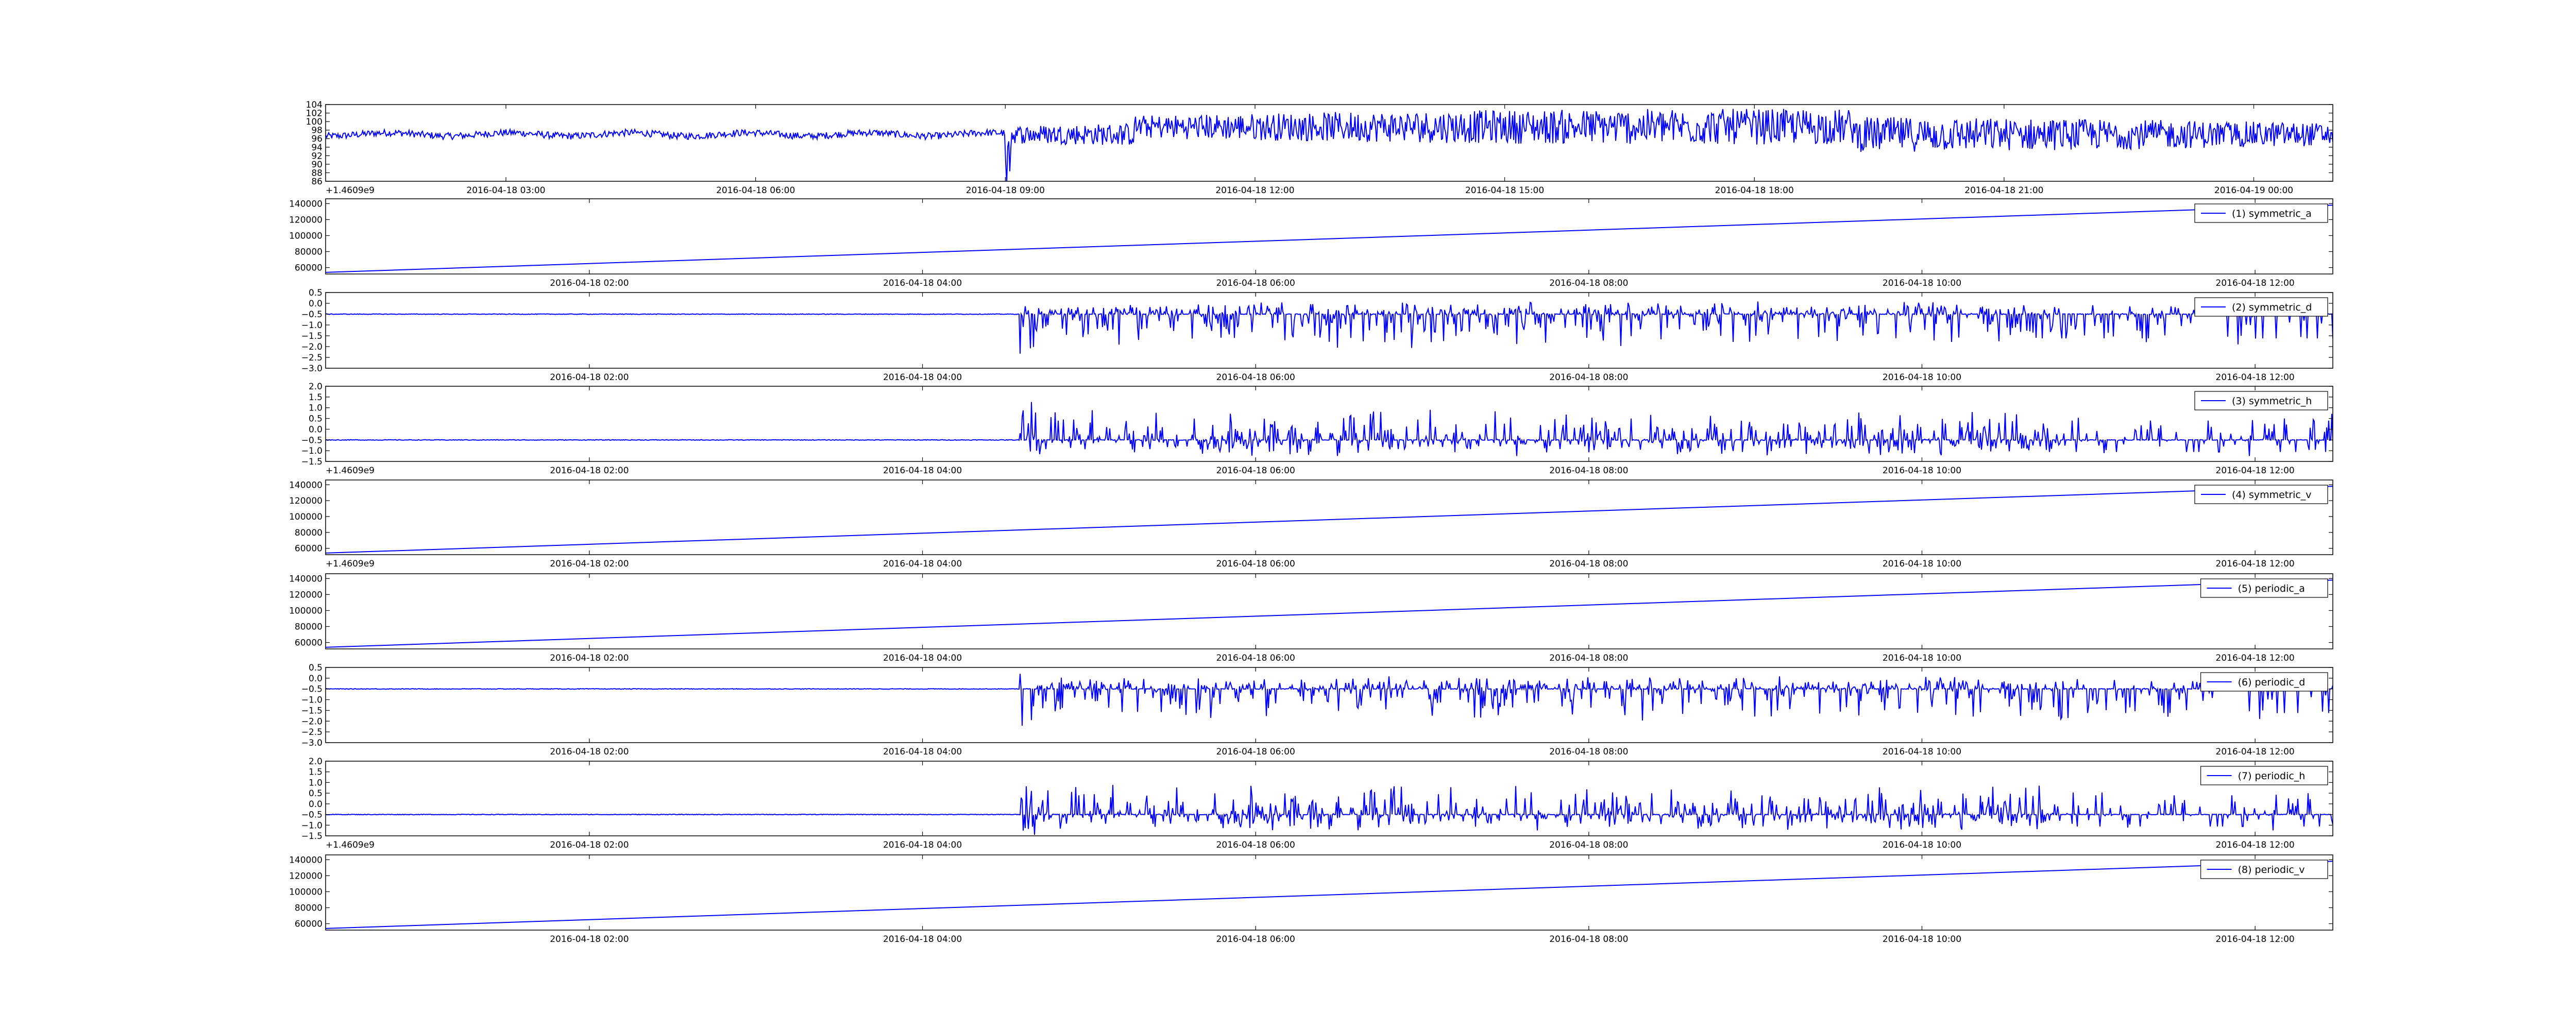 The height and width of the screenshot is (1030, 2576). Describe the element at coordinates (1005, 190) in the screenshot. I see `x-tick-label: 2016-04-18 09:00` at that location.